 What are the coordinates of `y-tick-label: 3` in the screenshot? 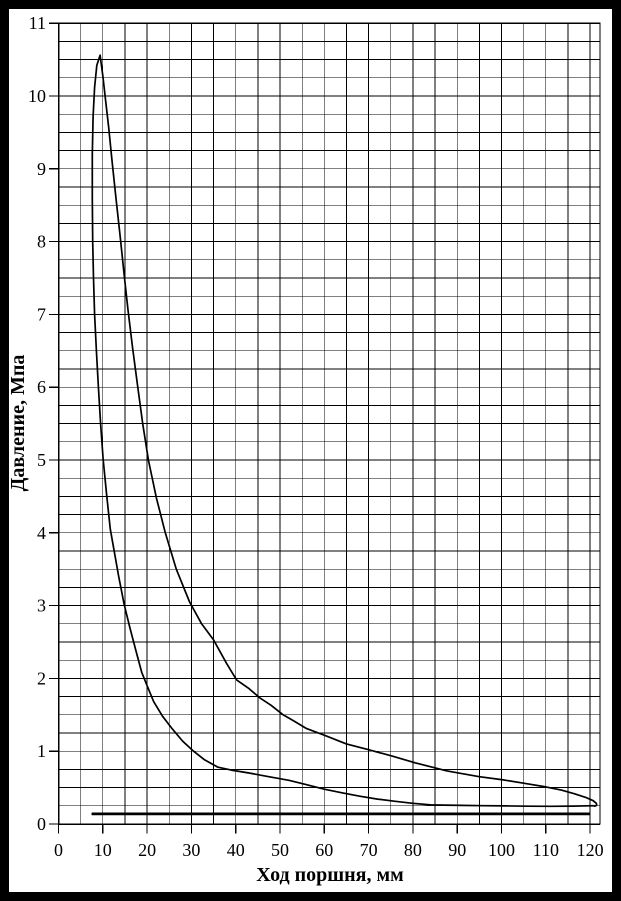 It's located at (41, 606).